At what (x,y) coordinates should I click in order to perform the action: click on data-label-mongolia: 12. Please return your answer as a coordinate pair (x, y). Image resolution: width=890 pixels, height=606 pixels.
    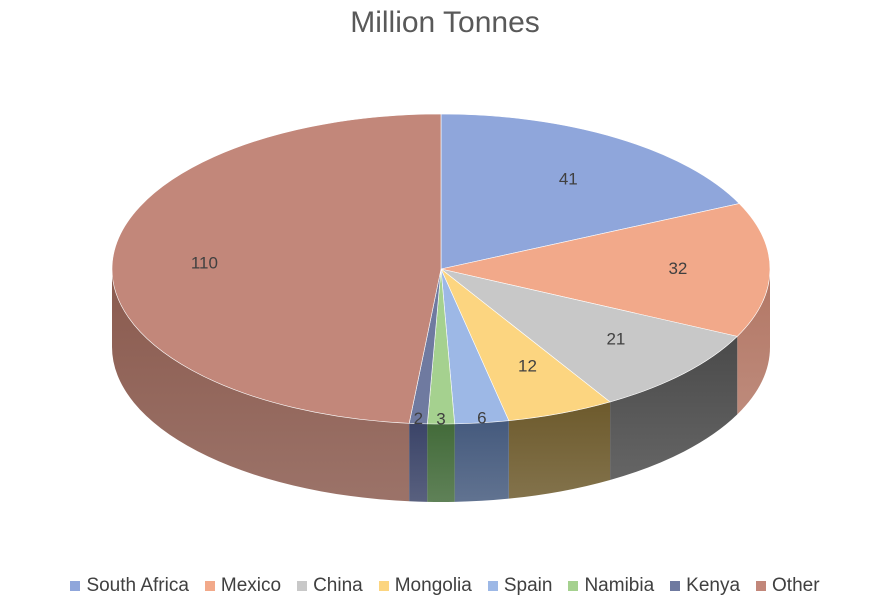
    Looking at the image, I should click on (527, 366).